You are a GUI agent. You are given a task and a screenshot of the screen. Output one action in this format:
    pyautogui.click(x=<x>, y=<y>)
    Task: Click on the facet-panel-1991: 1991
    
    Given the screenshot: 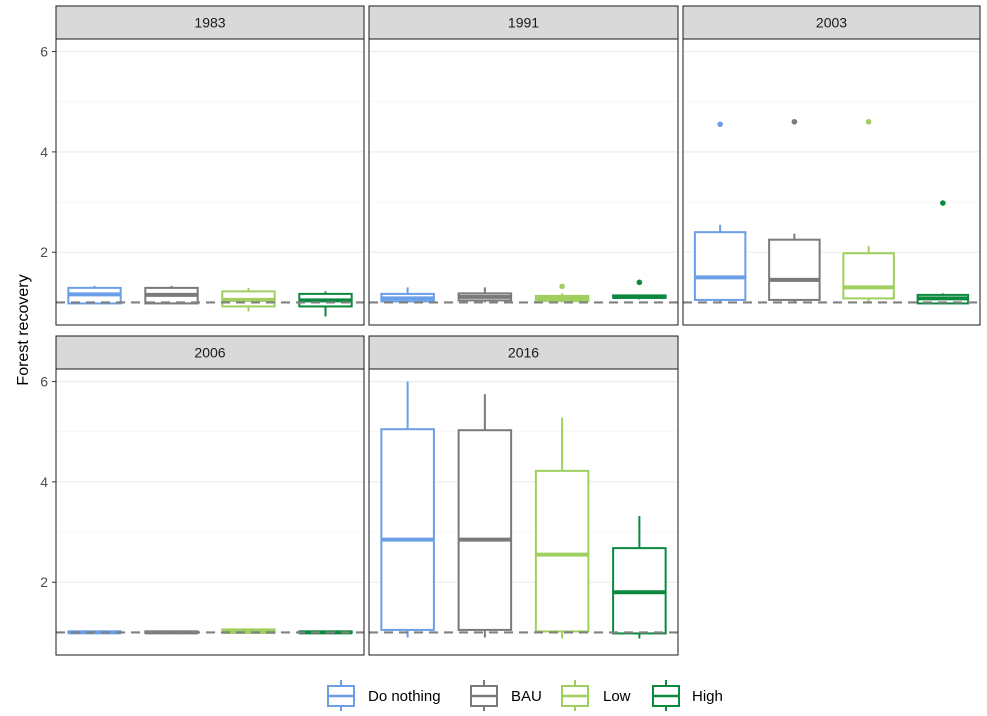 What is the action you would take?
    pyautogui.click(x=523, y=165)
    